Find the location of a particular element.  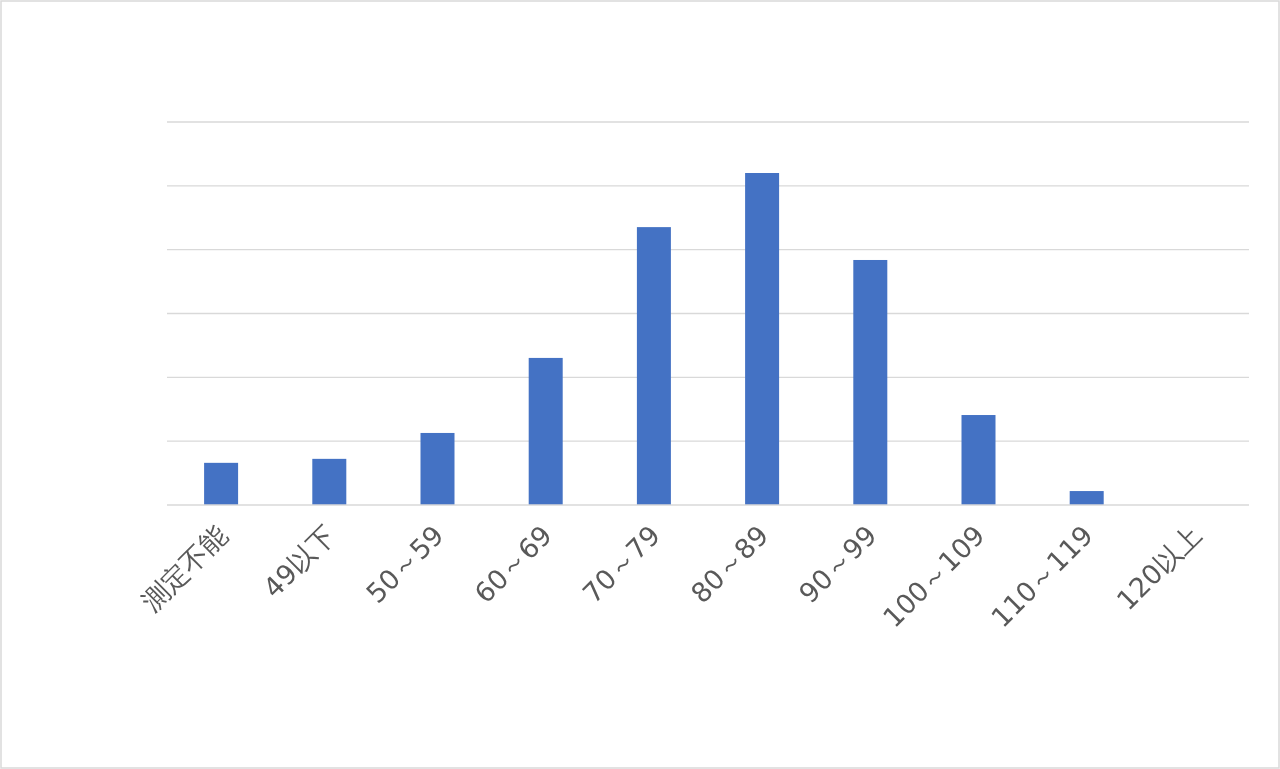

x-tick-label: 49以下 is located at coordinates (299, 561).